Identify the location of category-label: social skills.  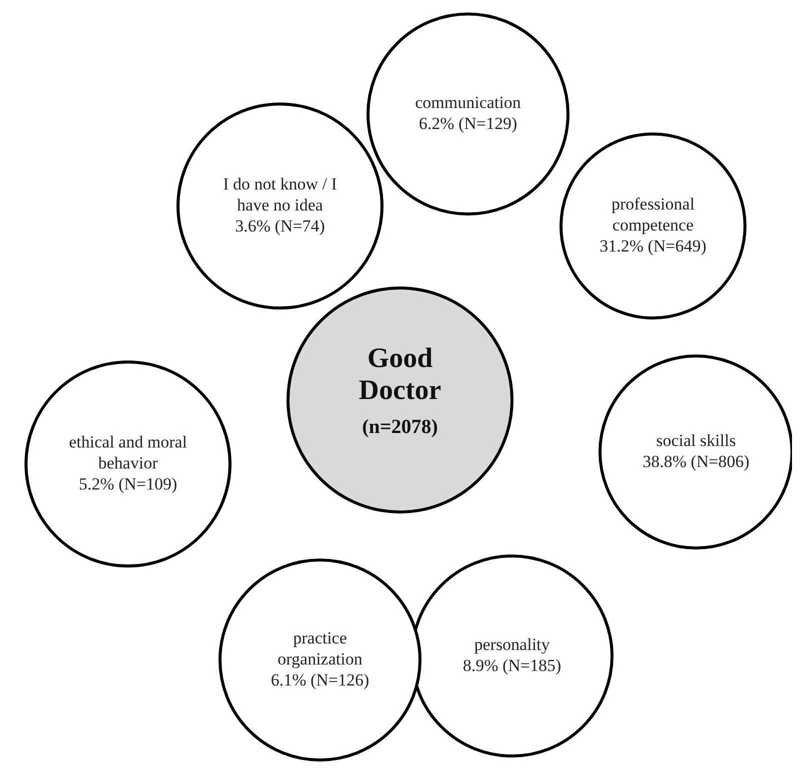
(696, 440).